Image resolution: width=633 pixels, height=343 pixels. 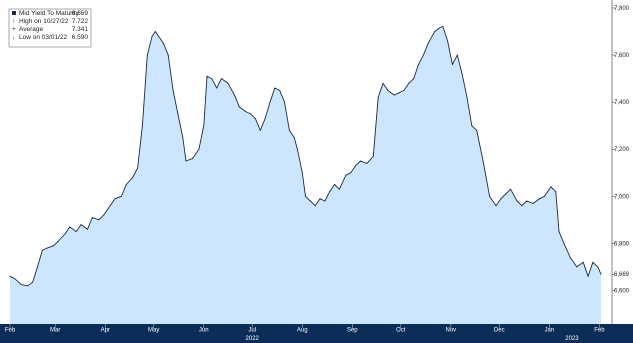 What do you see at coordinates (43, 37) in the screenshot?
I see `legend-label: Low on 03/01/22` at bounding box center [43, 37].